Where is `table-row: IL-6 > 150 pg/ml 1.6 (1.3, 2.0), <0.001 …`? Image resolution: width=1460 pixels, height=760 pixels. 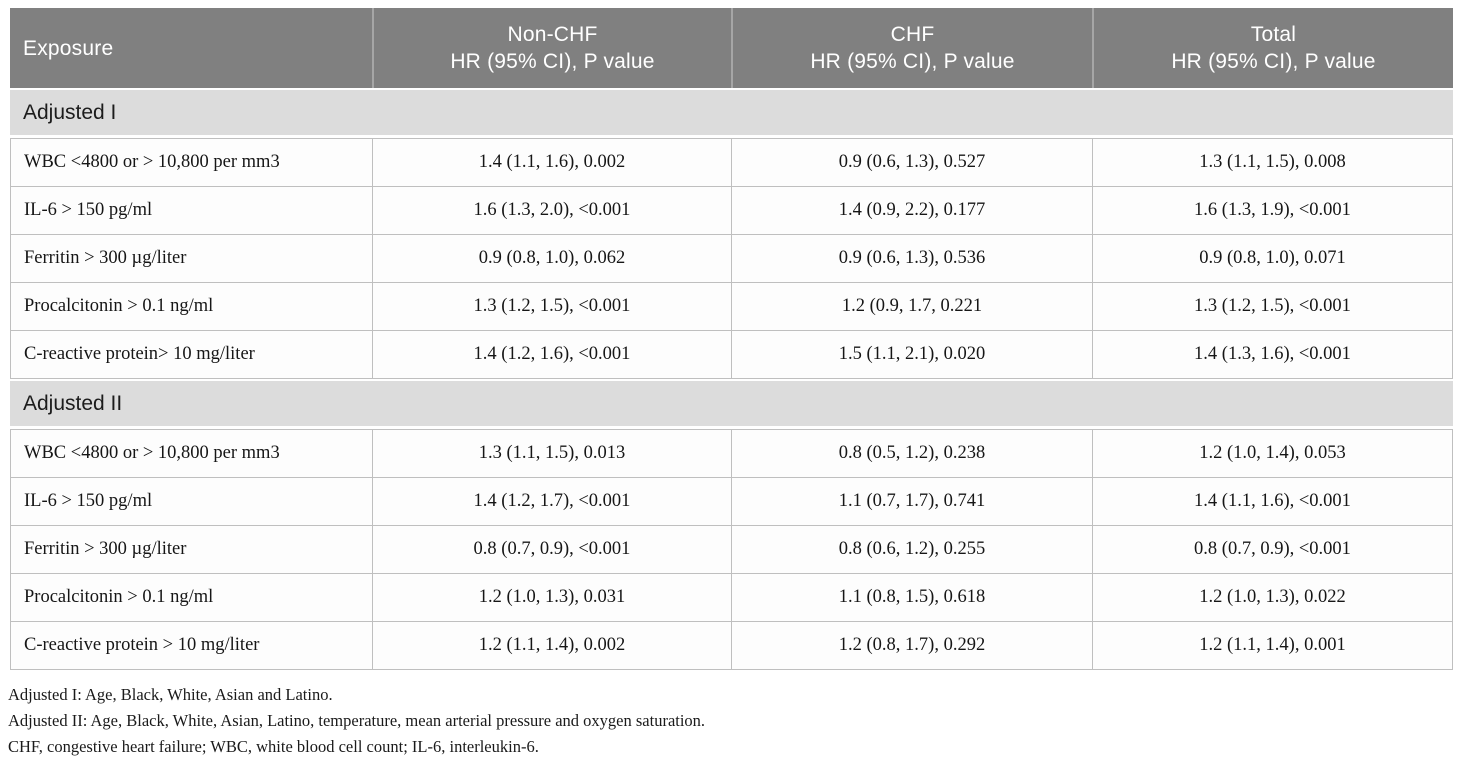
table-row: IL-6 > 150 pg/ml 1.6 (1.3, 2.0), <0.001 … is located at coordinates (731, 211).